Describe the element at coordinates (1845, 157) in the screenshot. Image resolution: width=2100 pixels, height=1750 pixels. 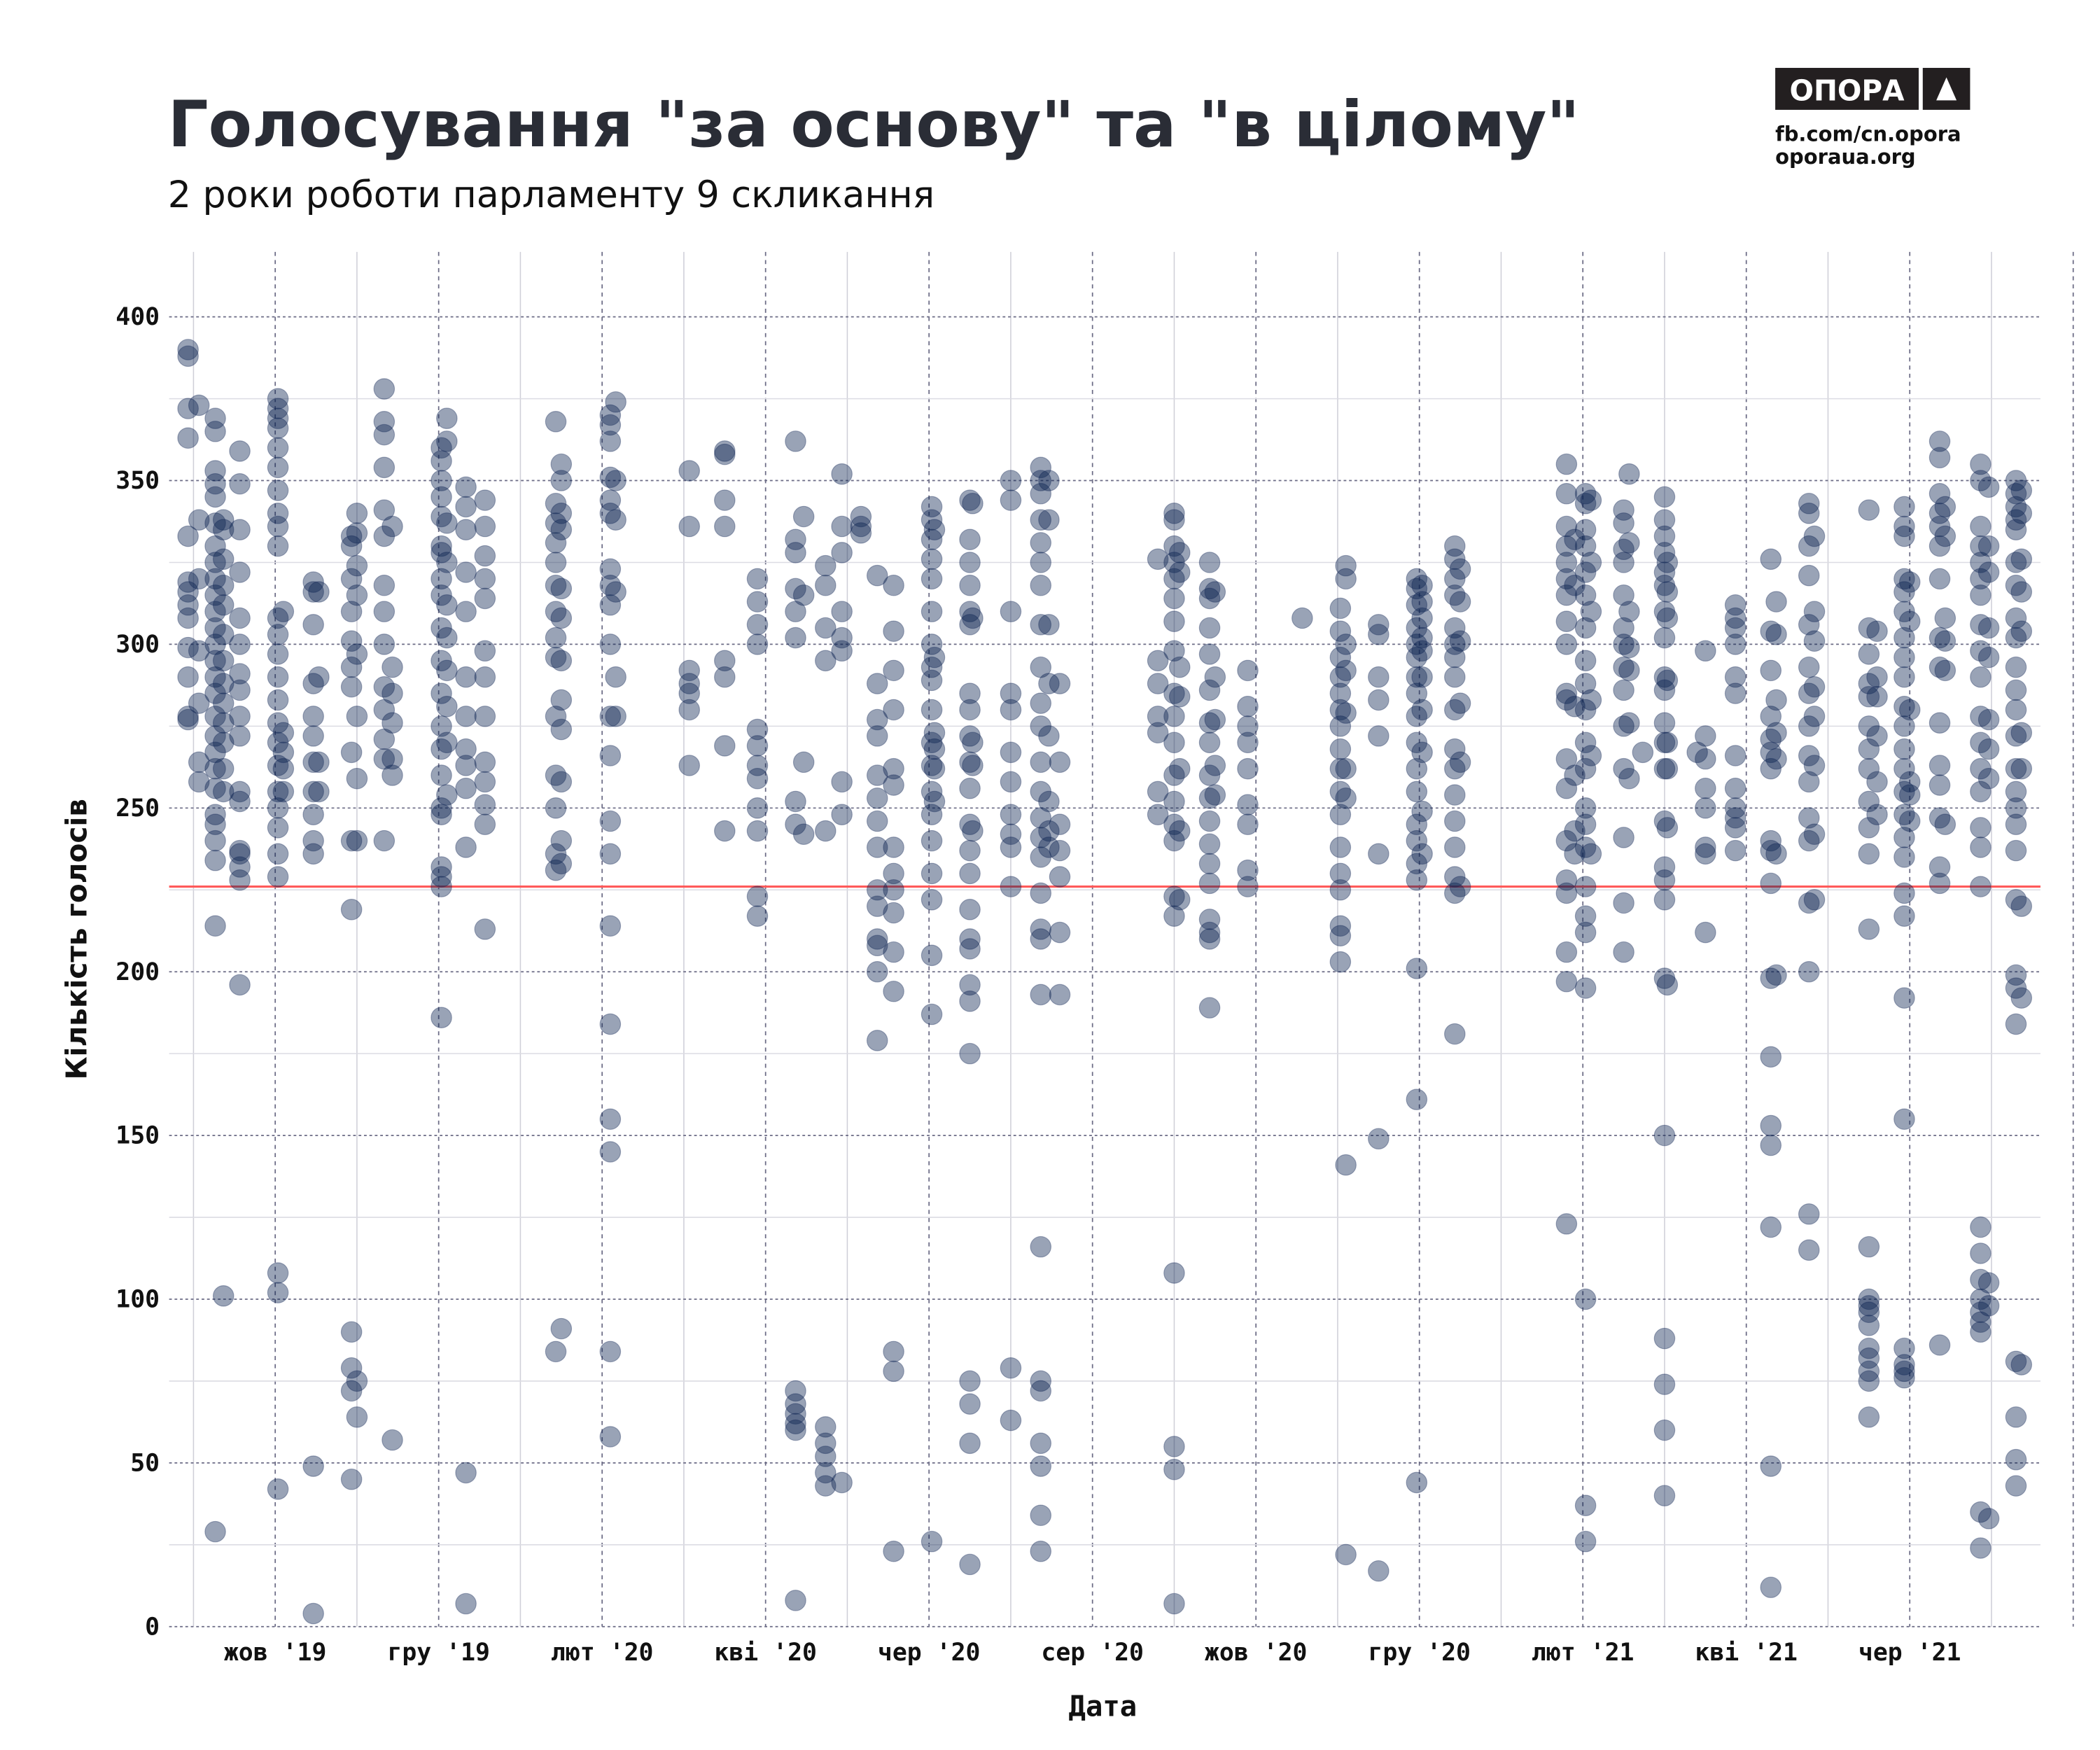
I see `logo-link-site: oporaua.org` at that location.